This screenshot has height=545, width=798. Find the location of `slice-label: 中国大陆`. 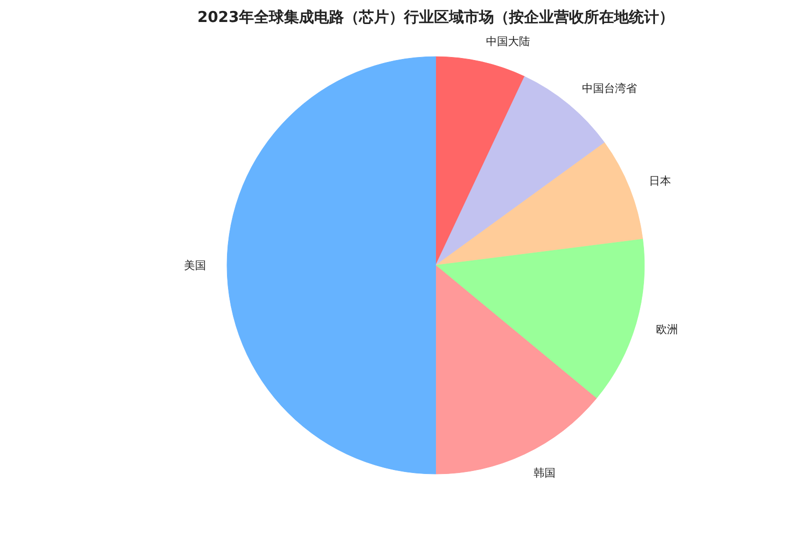

slice-label: 中国大陆 is located at coordinates (508, 41).